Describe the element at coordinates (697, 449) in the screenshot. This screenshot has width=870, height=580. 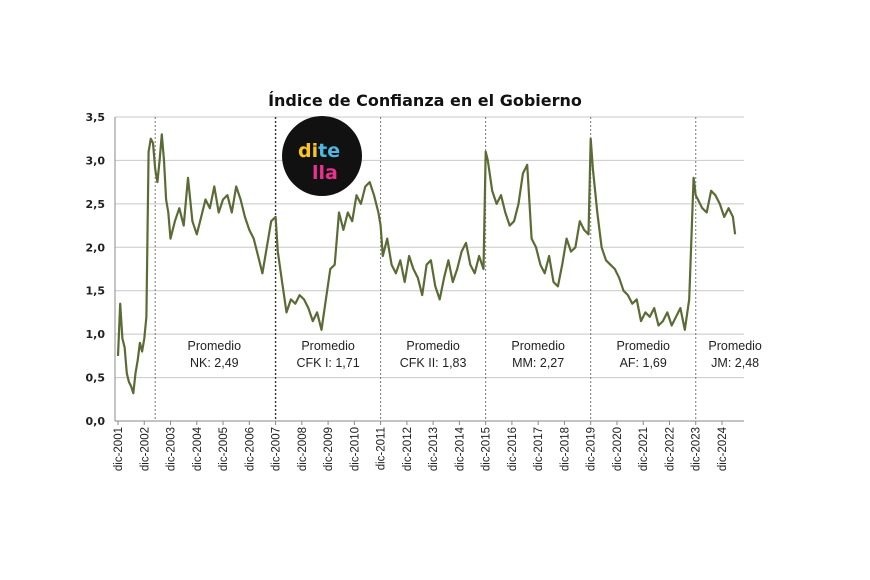
I see `x-tick-label: dic-2023` at that location.